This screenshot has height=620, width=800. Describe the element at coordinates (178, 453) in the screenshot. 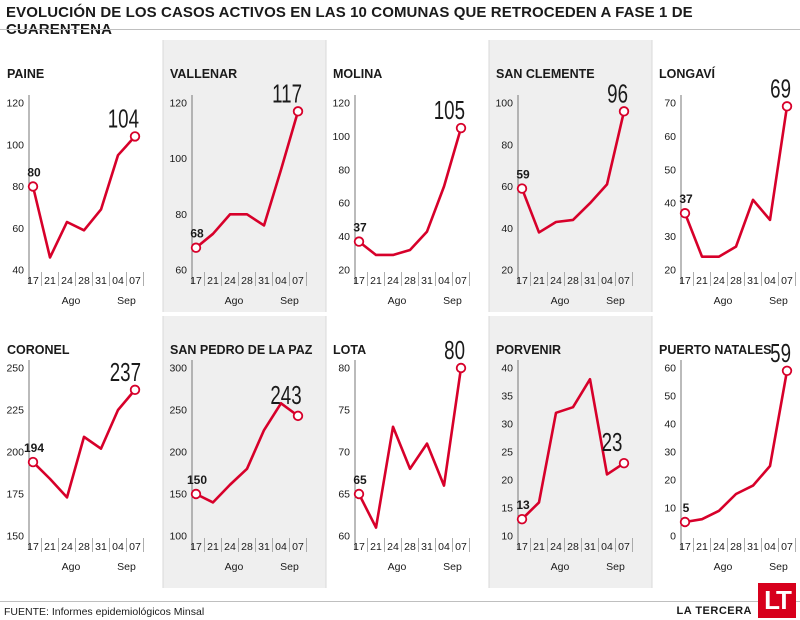

I see `y-tick-label: 200` at that location.